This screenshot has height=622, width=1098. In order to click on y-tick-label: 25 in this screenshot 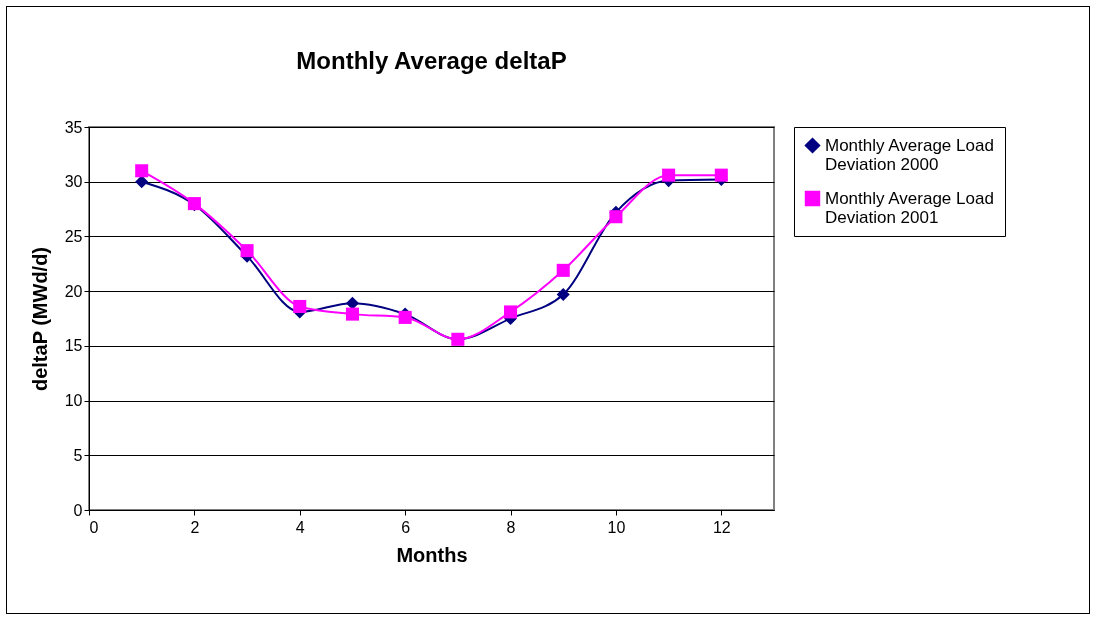, I will do `click(73, 236)`.